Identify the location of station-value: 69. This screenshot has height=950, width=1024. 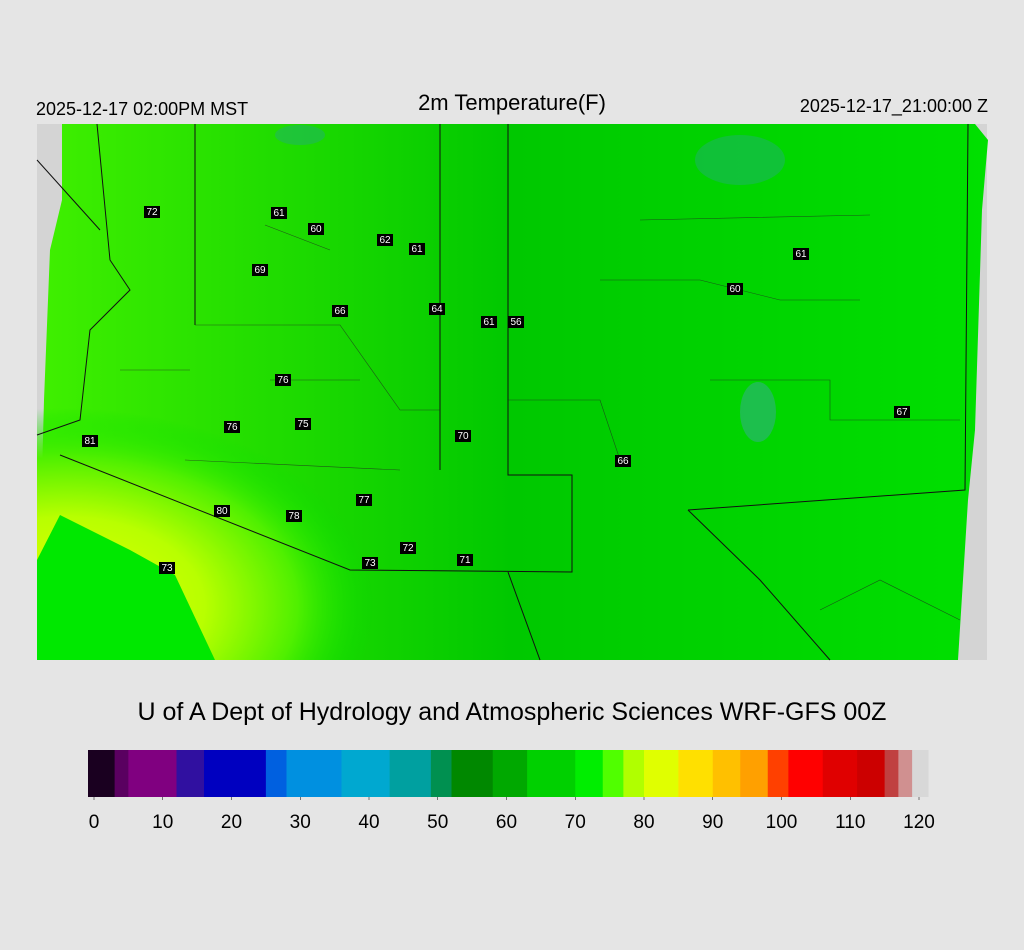
(260, 270).